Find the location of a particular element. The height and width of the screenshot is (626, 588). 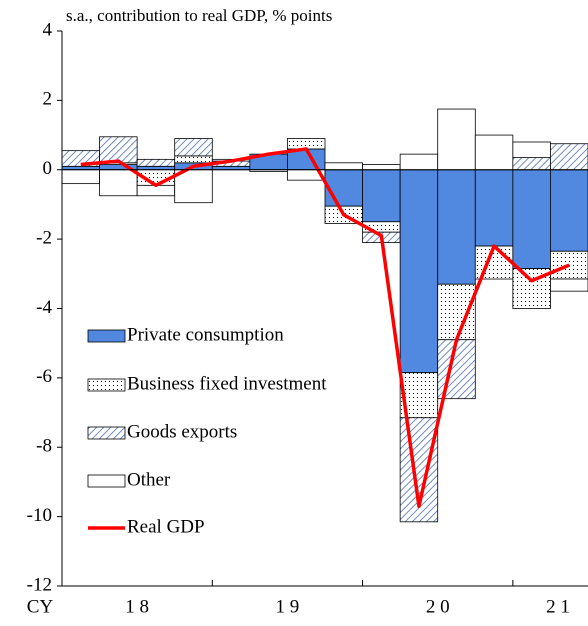

y-tick-label: -10 is located at coordinates (39, 515).